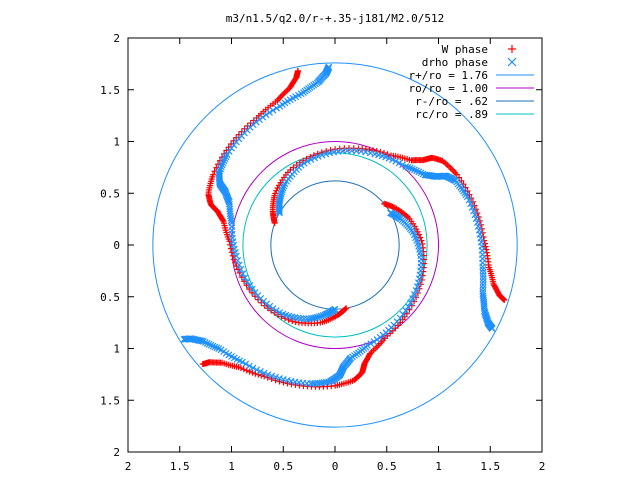 This screenshot has width=640, height=480. Describe the element at coordinates (110, 297) in the screenshot. I see `y-tick-label: 0.5` at that location.